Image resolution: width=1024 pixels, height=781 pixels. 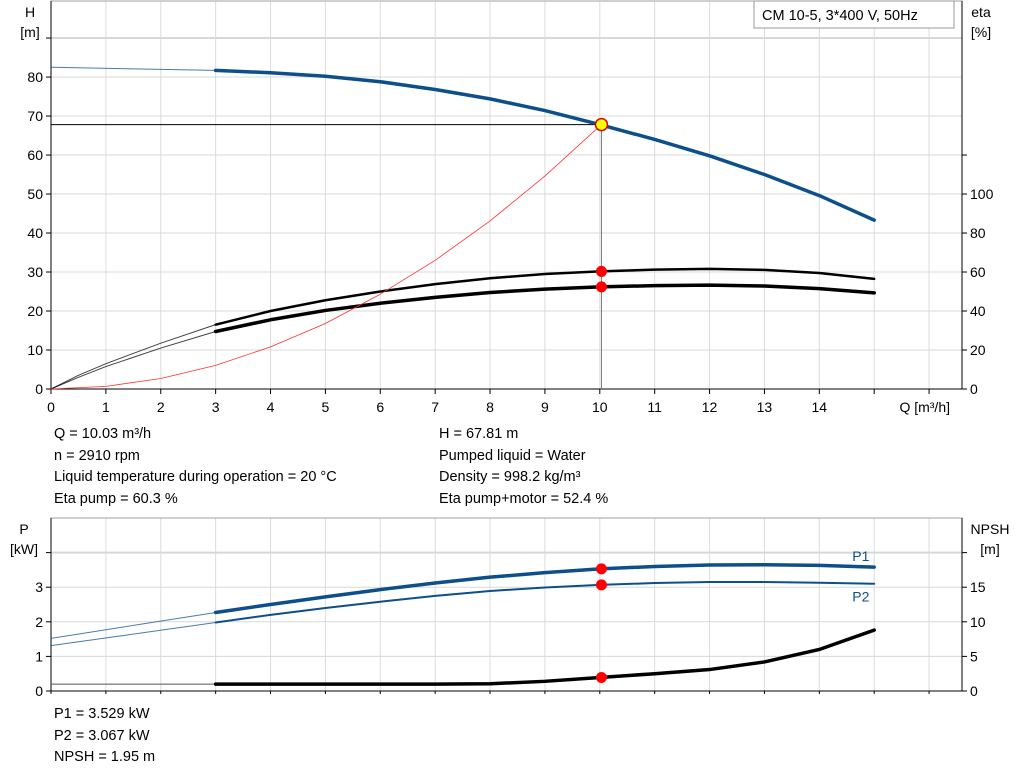 What do you see at coordinates (924, 407) in the screenshot?
I see `x-axis-label: Q [m³/h]` at bounding box center [924, 407].